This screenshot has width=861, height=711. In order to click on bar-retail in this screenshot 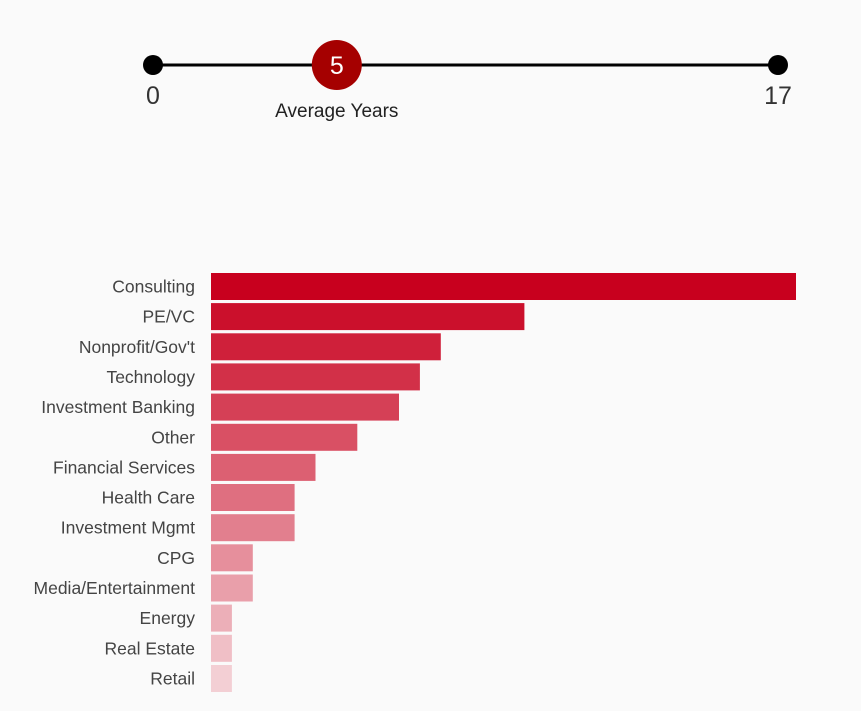, I will do `click(221, 678)`.